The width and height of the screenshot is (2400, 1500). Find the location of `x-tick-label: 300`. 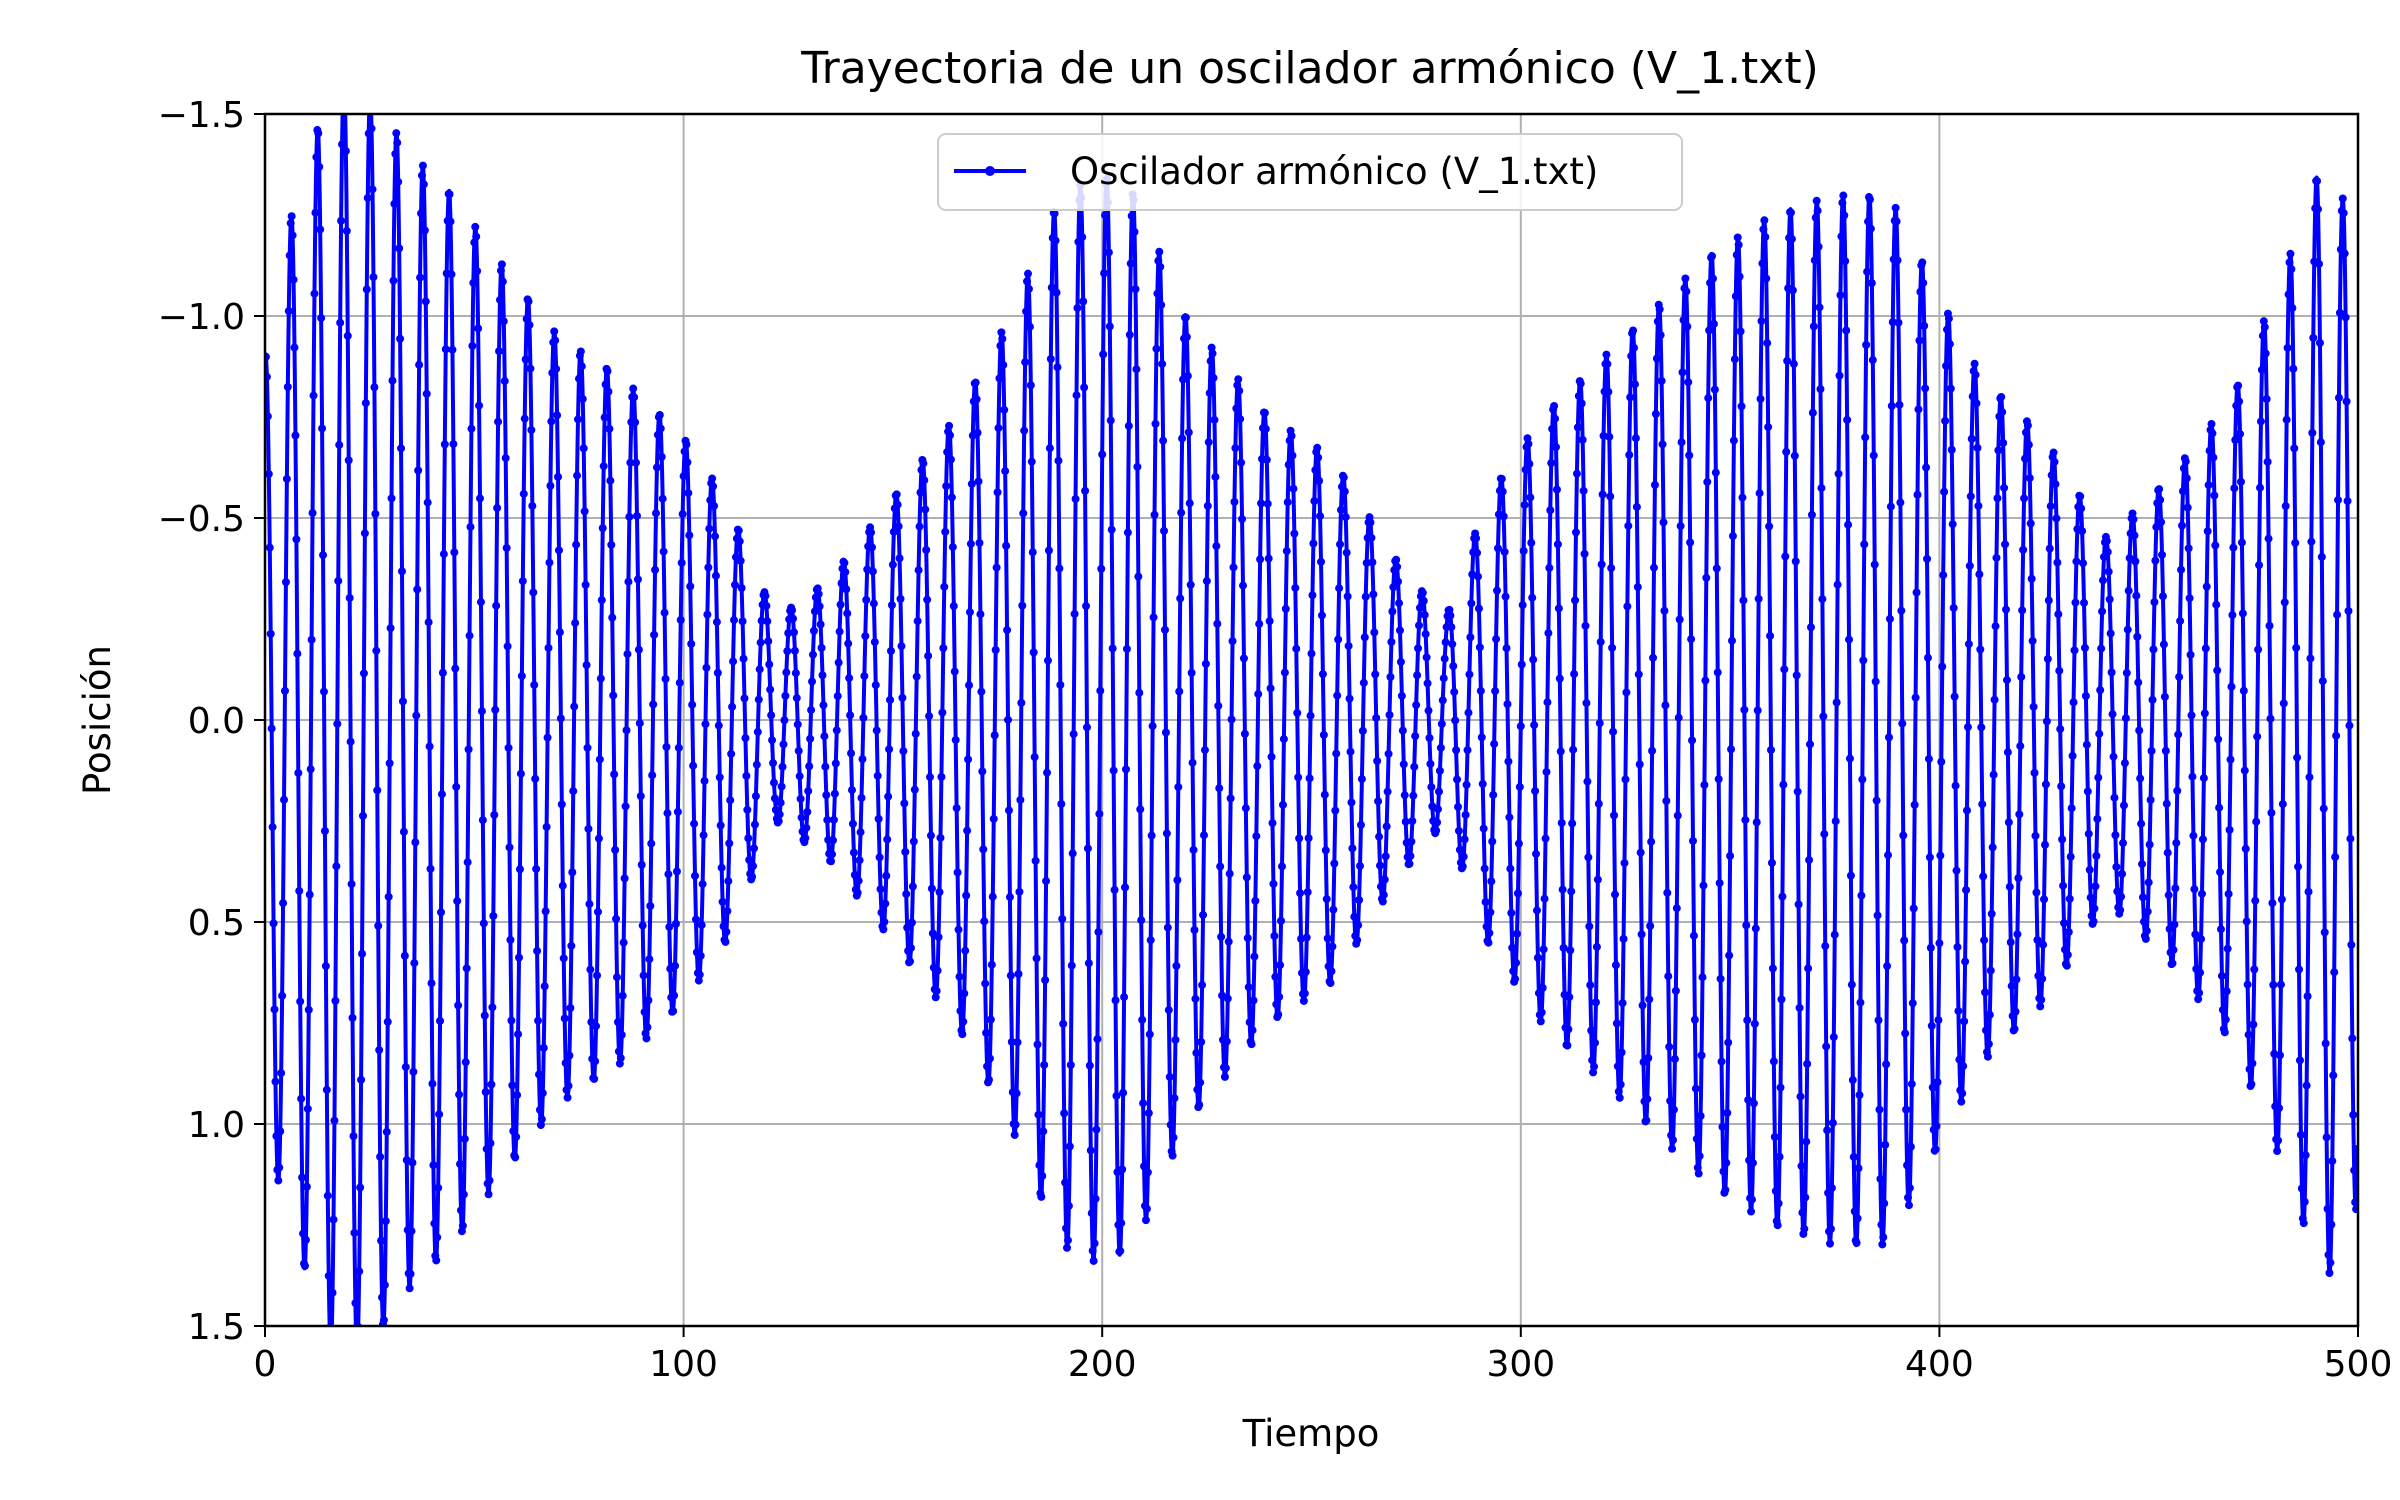

x-tick-label: 300 is located at coordinates (1520, 1364).